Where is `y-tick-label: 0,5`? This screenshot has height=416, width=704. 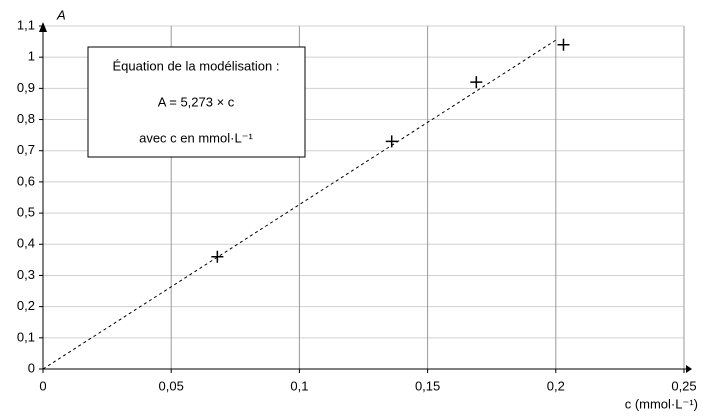 y-tick-label: 0,5 is located at coordinates (26, 212).